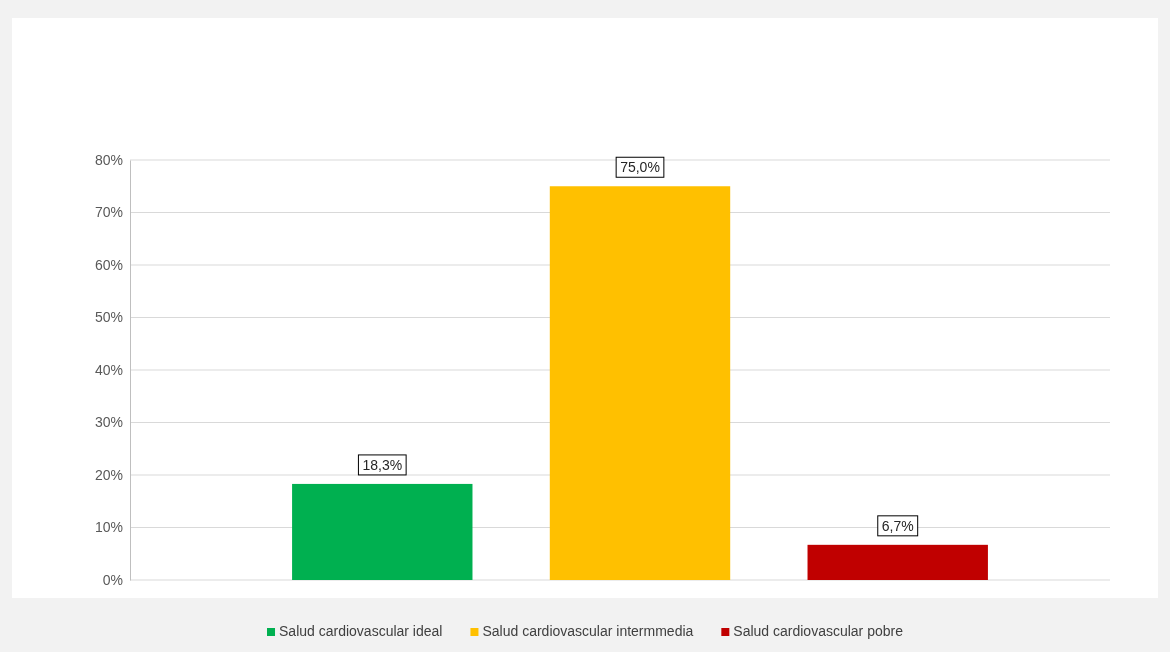 This screenshot has height=652, width=1170. I want to click on legend-label: Salud cardiovascular intermmedia, so click(588, 631).